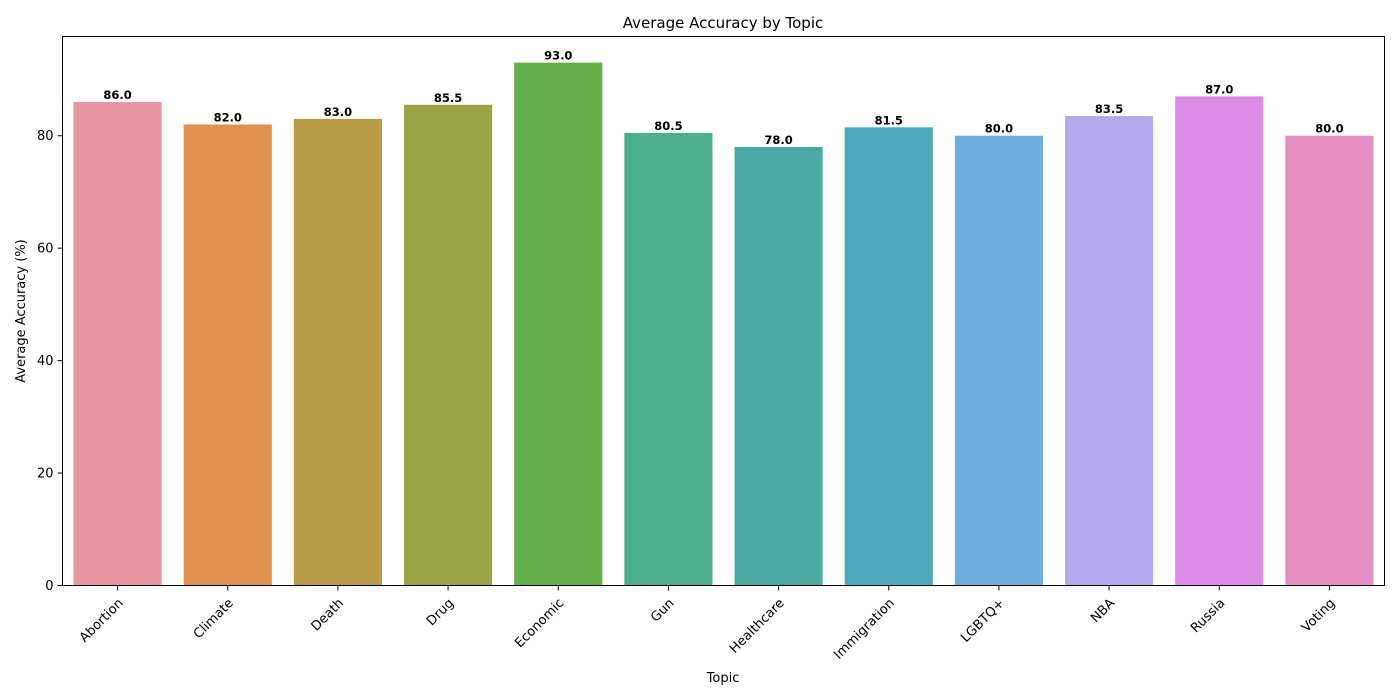  I want to click on bar-drug, so click(448, 345).